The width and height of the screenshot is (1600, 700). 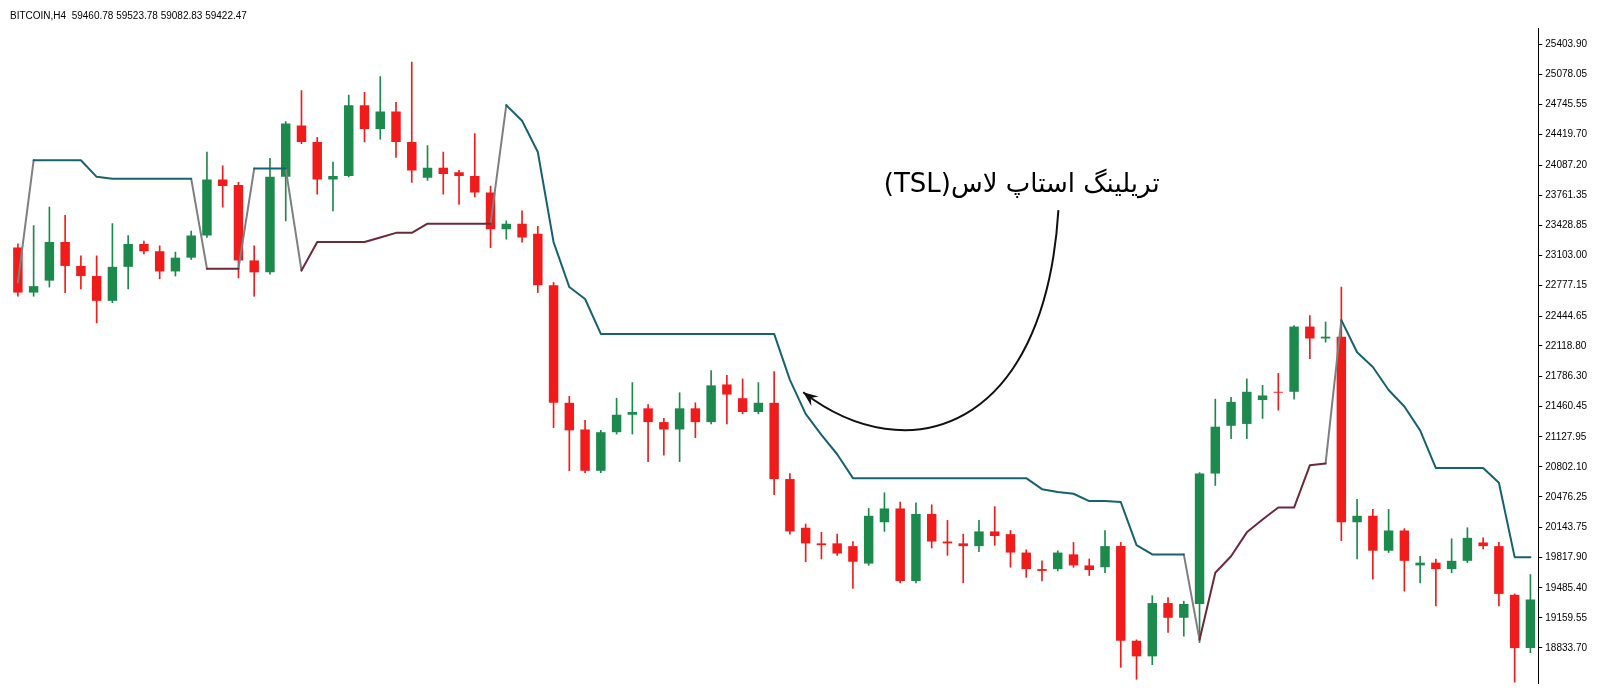 I want to click on y-tick-label: 19485.40, so click(x=1566, y=587).